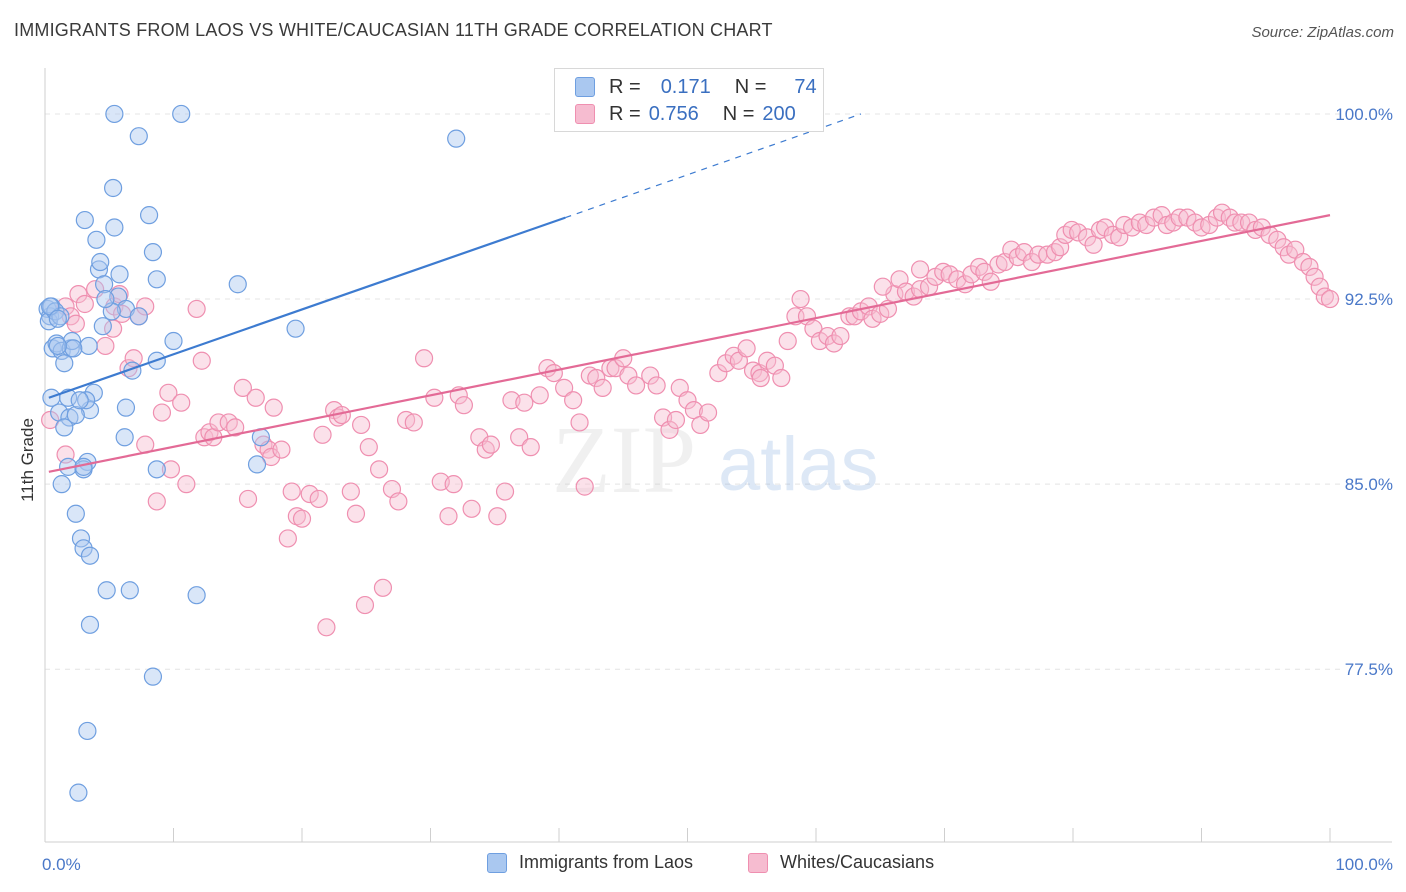  I want to click on trend-line-laos, so click(307, 307).